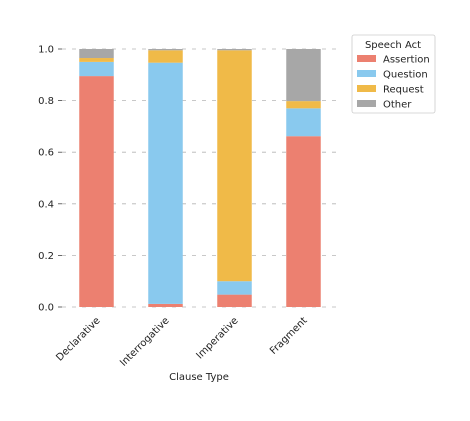 This screenshot has height=421, width=470. What do you see at coordinates (406, 60) in the screenshot?
I see `legend-label-assertion: Assertion` at bounding box center [406, 60].